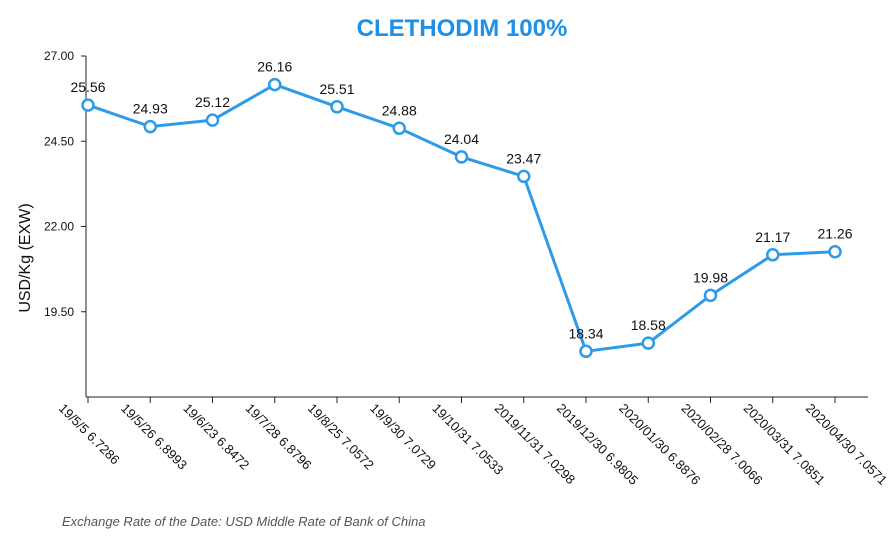 This screenshot has width=896, height=545. What do you see at coordinates (462, 28) in the screenshot?
I see `chart-title: CLETHODIM 100%` at bounding box center [462, 28].